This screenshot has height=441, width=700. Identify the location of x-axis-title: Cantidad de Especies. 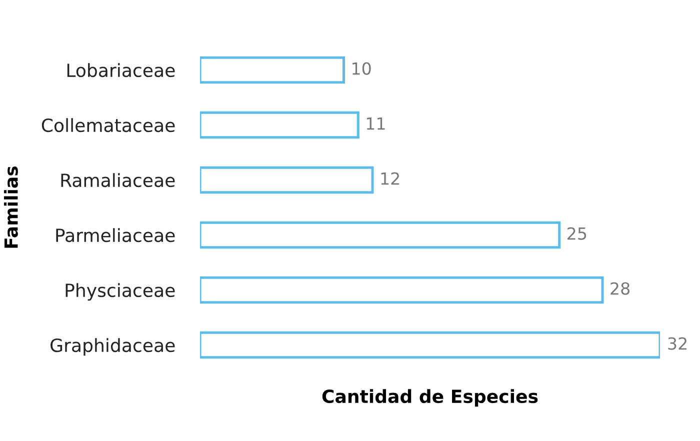
(430, 398).